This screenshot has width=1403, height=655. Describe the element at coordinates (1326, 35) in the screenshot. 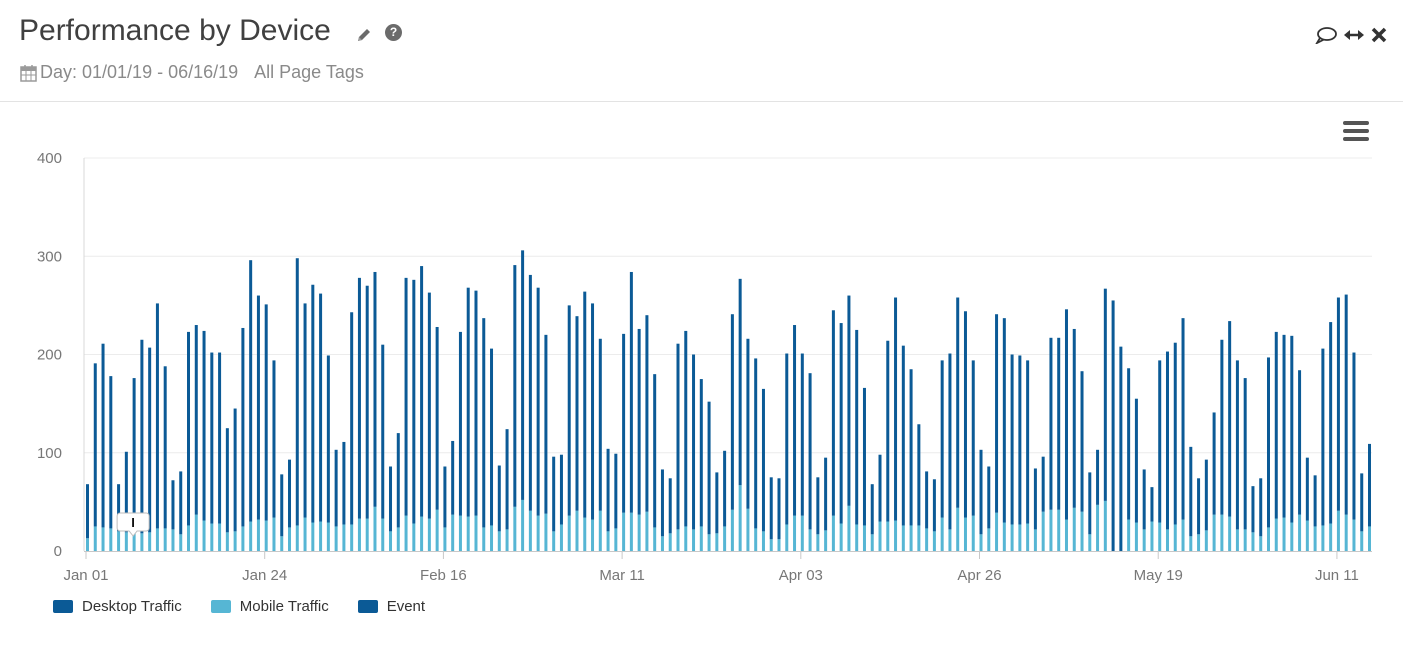

I see `speech-bubble-icon` at that location.